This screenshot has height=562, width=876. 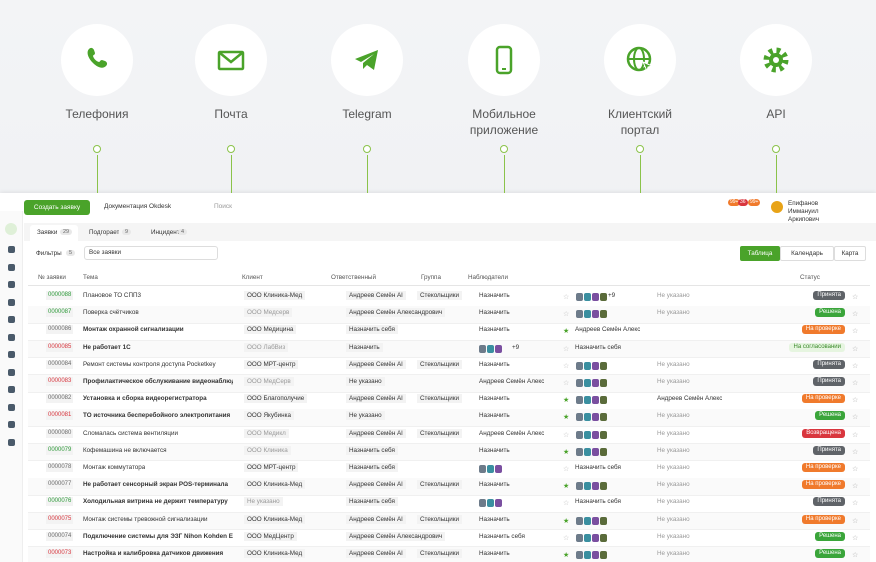 What do you see at coordinates (151, 253) in the screenshot?
I see `filters-select: Все заявки` at bounding box center [151, 253].